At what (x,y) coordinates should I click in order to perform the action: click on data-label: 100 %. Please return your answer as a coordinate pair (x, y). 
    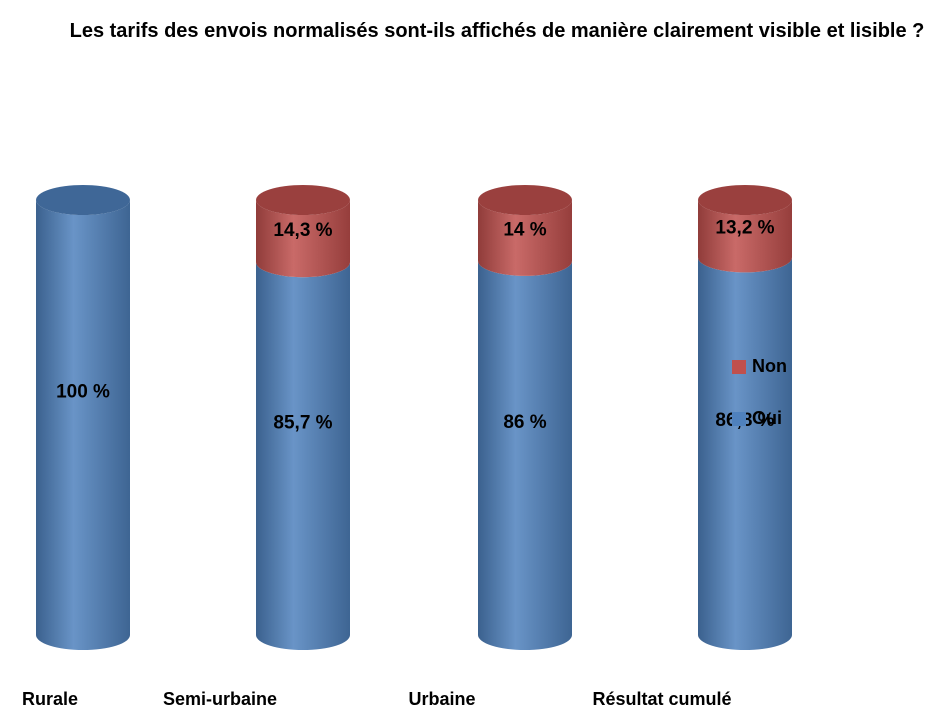
    Looking at the image, I should click on (83, 392).